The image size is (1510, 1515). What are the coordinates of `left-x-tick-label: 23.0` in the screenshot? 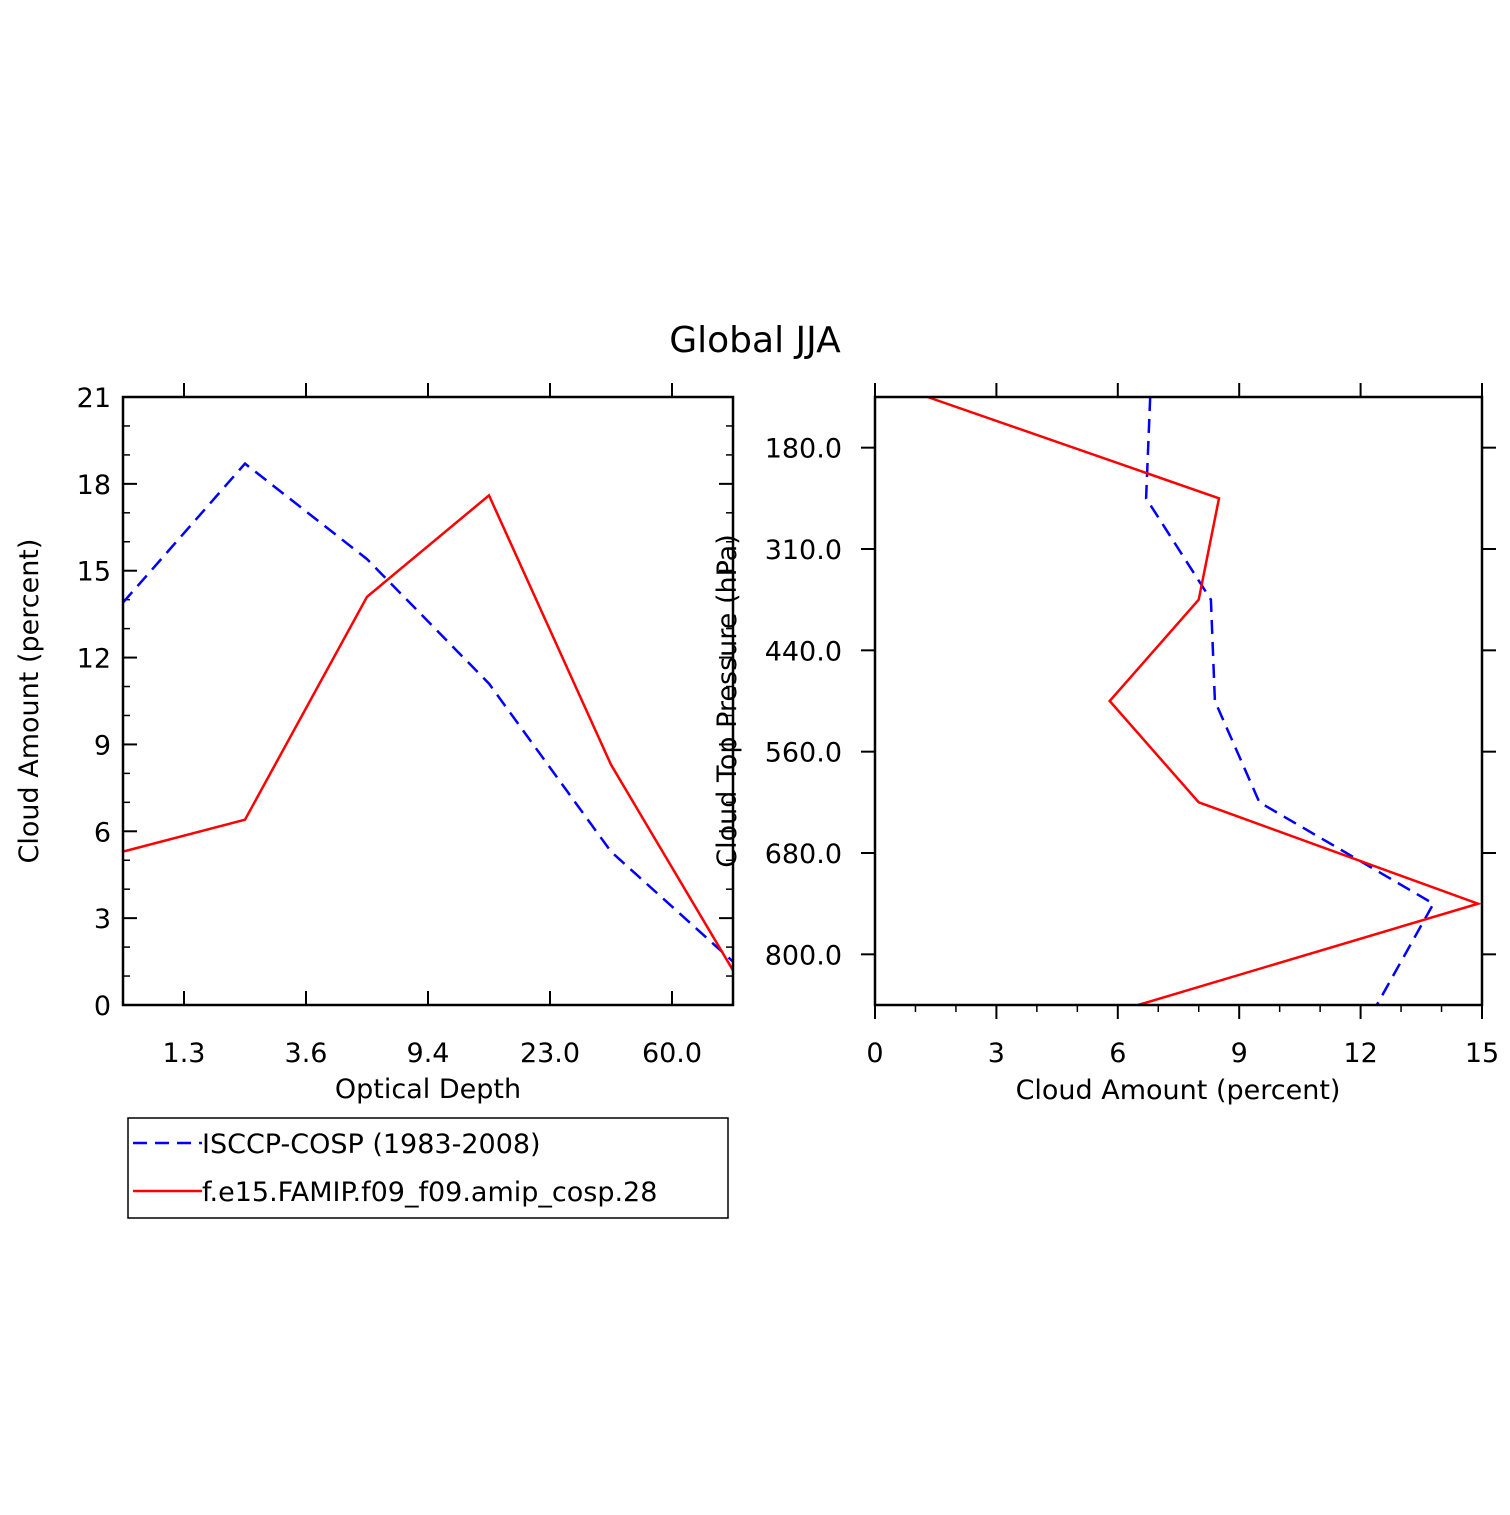 It's located at (550, 1053).